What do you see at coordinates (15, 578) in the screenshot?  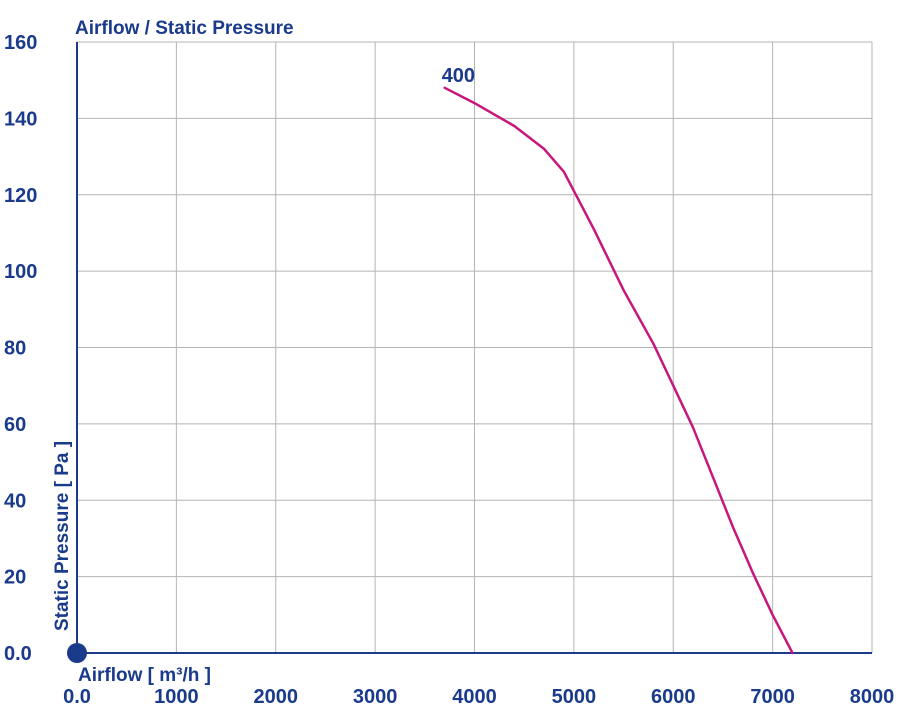 I see `y-tick-label: 20` at bounding box center [15, 578].